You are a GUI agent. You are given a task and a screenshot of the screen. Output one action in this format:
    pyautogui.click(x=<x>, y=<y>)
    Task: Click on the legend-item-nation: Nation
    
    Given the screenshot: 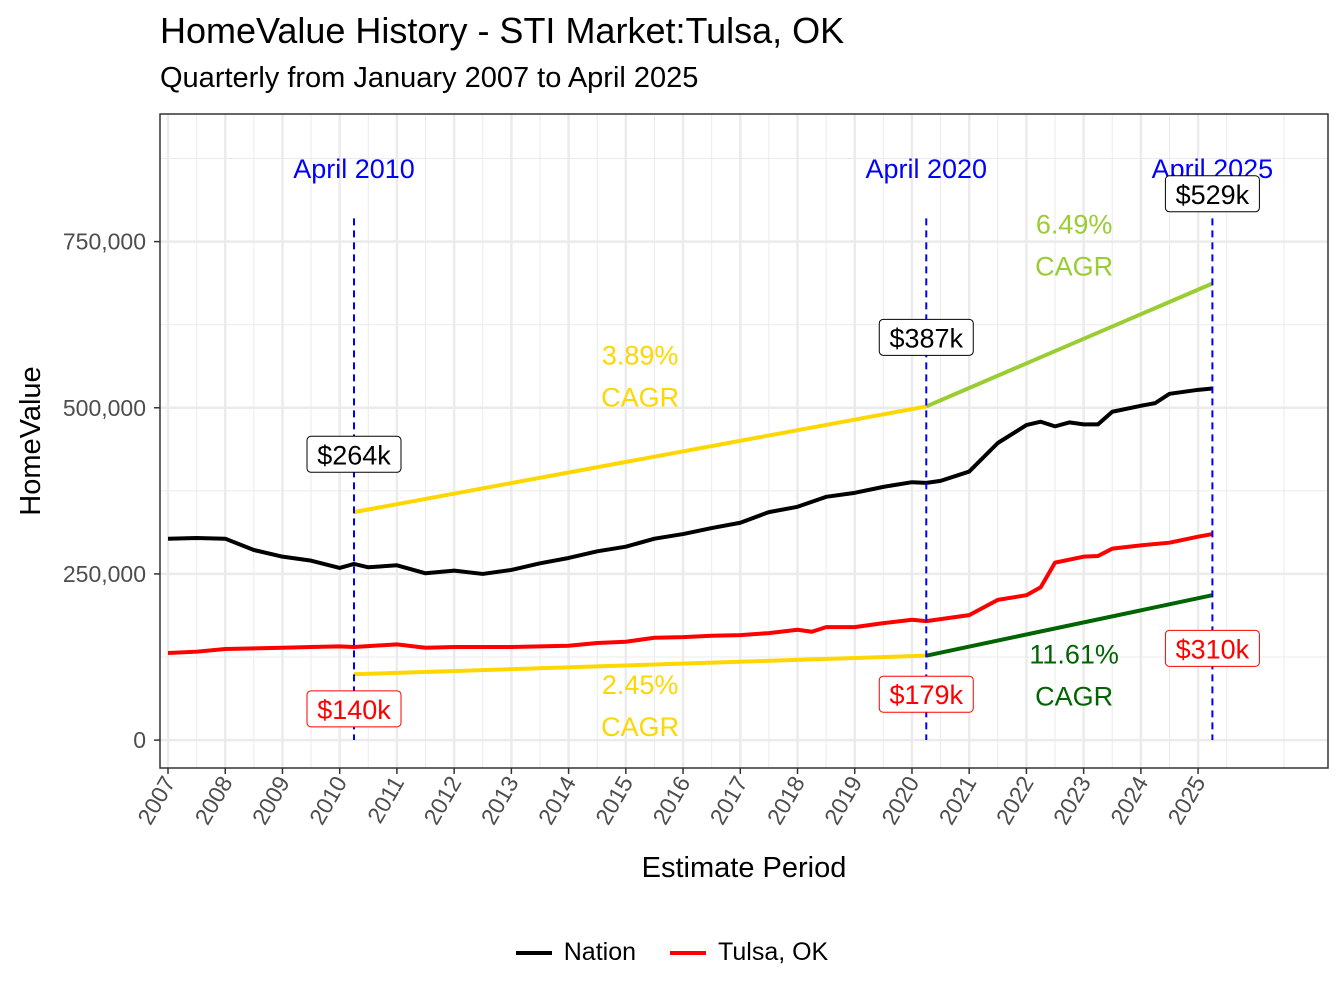 What is the action you would take?
    pyautogui.click(x=576, y=952)
    